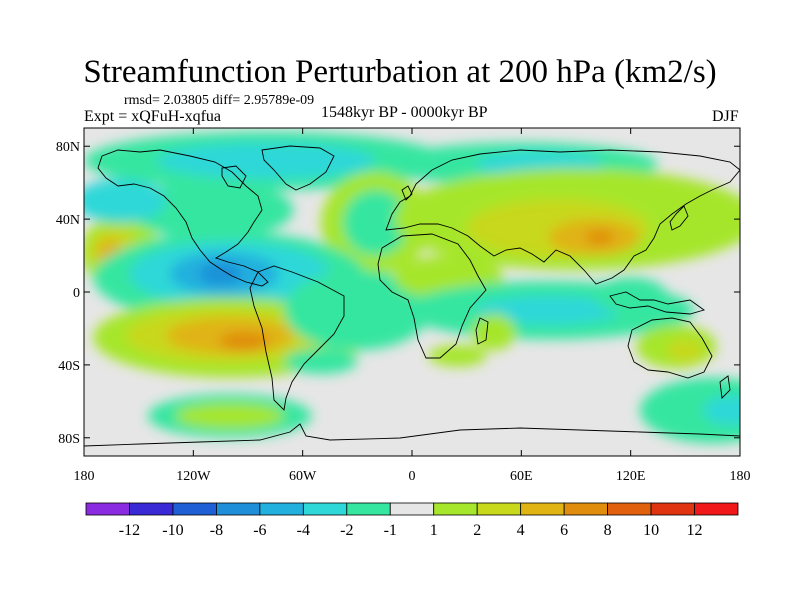 The height and width of the screenshot is (600, 800). What do you see at coordinates (68, 220) in the screenshot?
I see `y-tick-label: 40N` at bounding box center [68, 220].